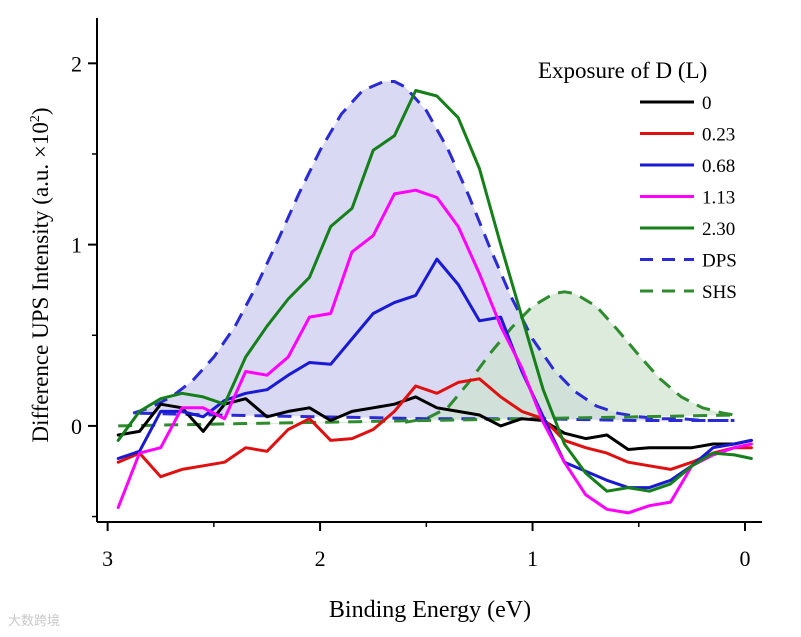 This screenshot has height=637, width=801. What do you see at coordinates (718, 135) in the screenshot?
I see `legend-label-0-23: 0.23` at bounding box center [718, 135].